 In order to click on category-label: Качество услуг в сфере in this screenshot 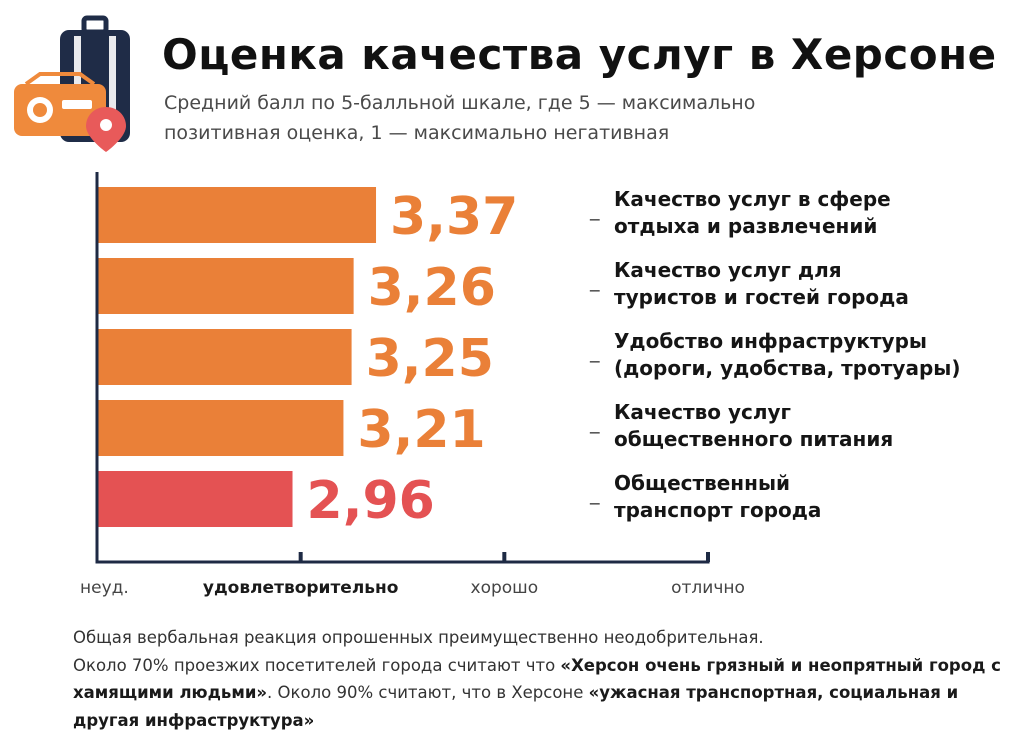, I will do `click(752, 199)`.